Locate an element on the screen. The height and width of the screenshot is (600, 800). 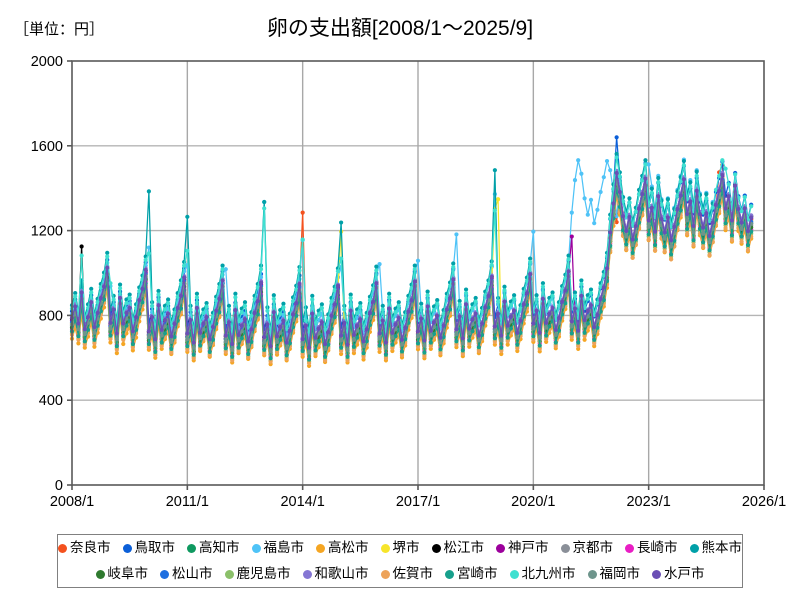
legend-label: 鹿児島市 is located at coordinates (263, 574).